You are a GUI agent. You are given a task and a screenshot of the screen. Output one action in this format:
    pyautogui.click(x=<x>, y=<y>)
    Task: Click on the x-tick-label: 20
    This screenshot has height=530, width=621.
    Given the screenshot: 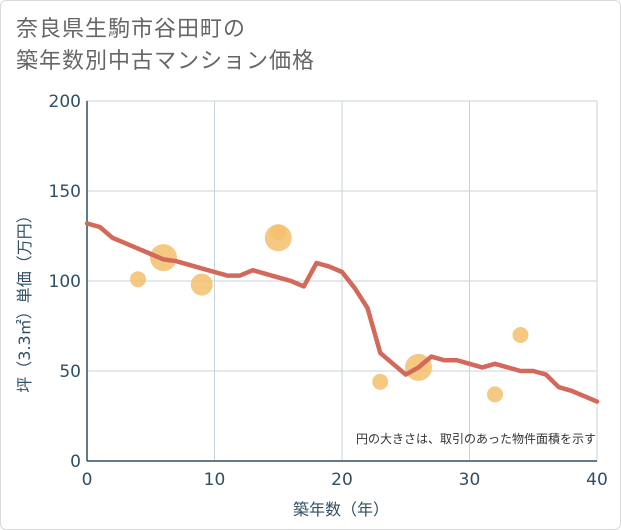 What is the action you would take?
    pyautogui.click(x=342, y=480)
    